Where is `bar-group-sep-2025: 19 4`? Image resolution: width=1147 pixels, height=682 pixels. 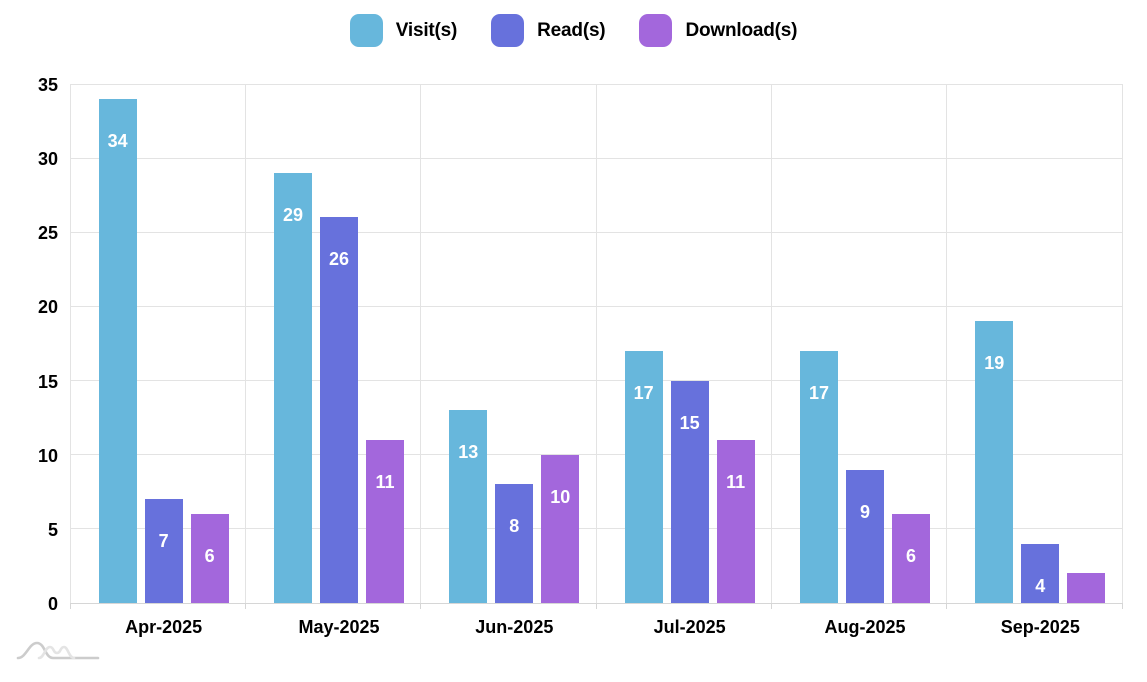
bar-group-sep-2025: 19 4 is located at coordinates (1034, 343).